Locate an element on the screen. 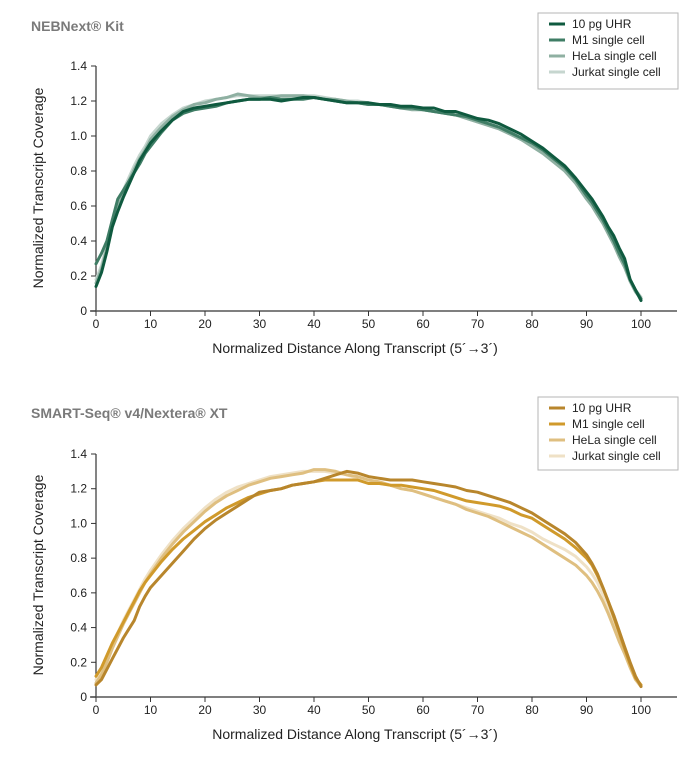 The image size is (700, 759). legend-box is located at coordinates (608, 51).